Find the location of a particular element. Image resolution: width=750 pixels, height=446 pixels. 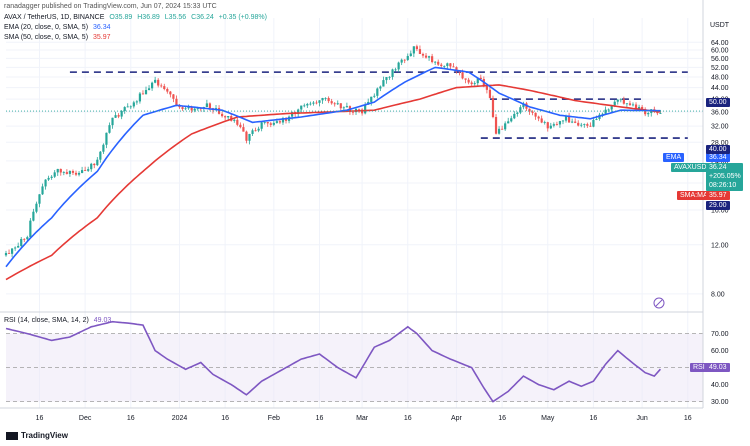

price-tick-label: 8.00 is located at coordinates (718, 294).